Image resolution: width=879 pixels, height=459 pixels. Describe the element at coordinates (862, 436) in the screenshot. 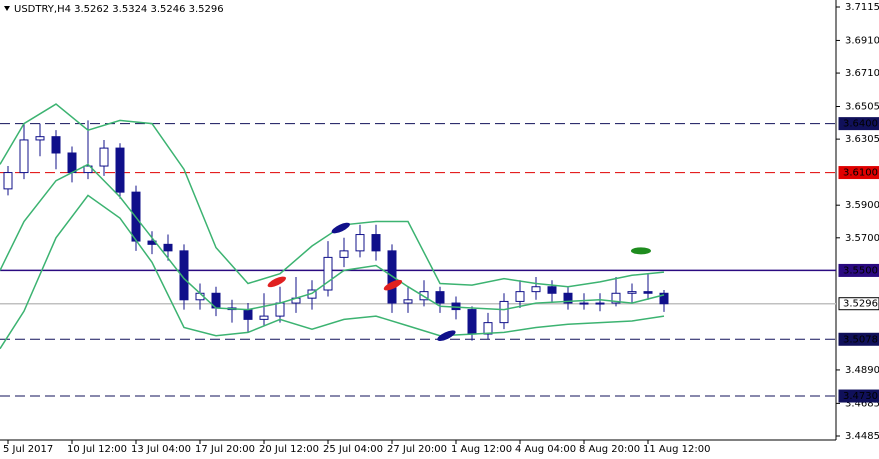

I see `y-tick-label: 3.4485` at that location.